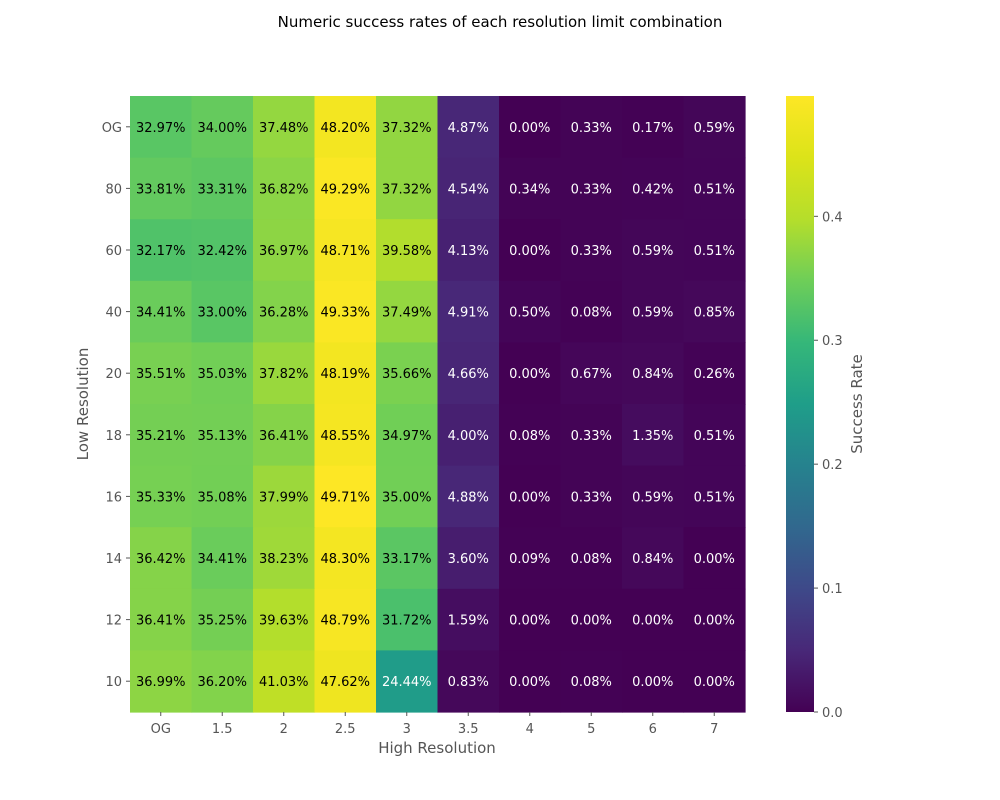 The height and width of the screenshot is (800, 1000). I want to click on cell-value-label: 0.34%, so click(529, 189).